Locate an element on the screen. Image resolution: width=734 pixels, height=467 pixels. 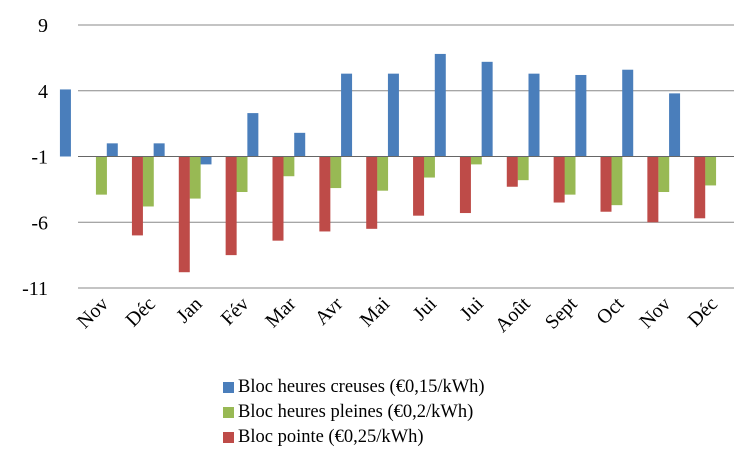
y-tick-label: -1 is located at coordinates (39, 158).